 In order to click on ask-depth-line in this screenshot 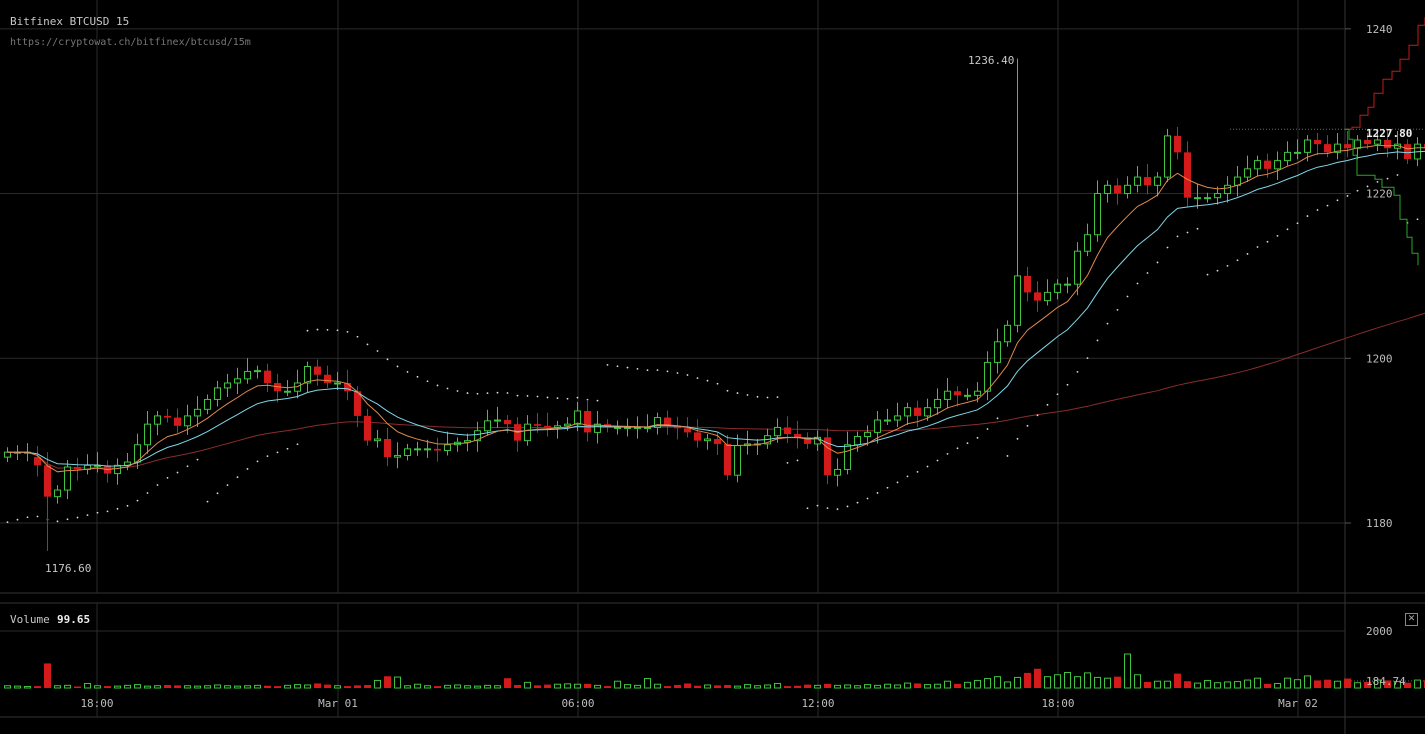, I will do `click(1385, 73)`.